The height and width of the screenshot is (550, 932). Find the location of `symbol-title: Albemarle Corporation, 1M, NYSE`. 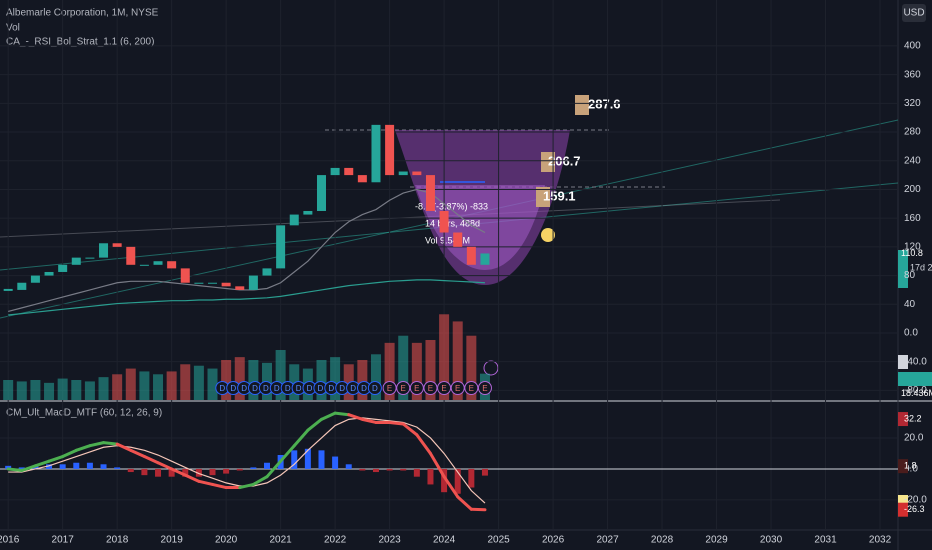

symbol-title: Albemarle Corporation, 1M, NYSE is located at coordinates (82, 13).